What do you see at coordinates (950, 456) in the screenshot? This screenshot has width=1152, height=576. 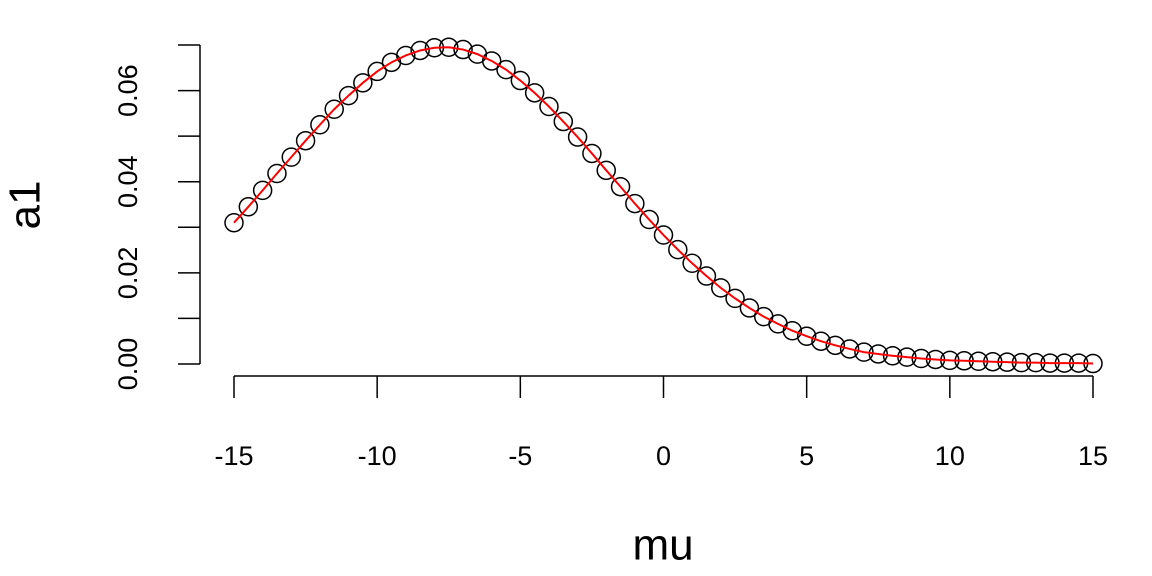 I see `x-tick-label: 10` at bounding box center [950, 456].